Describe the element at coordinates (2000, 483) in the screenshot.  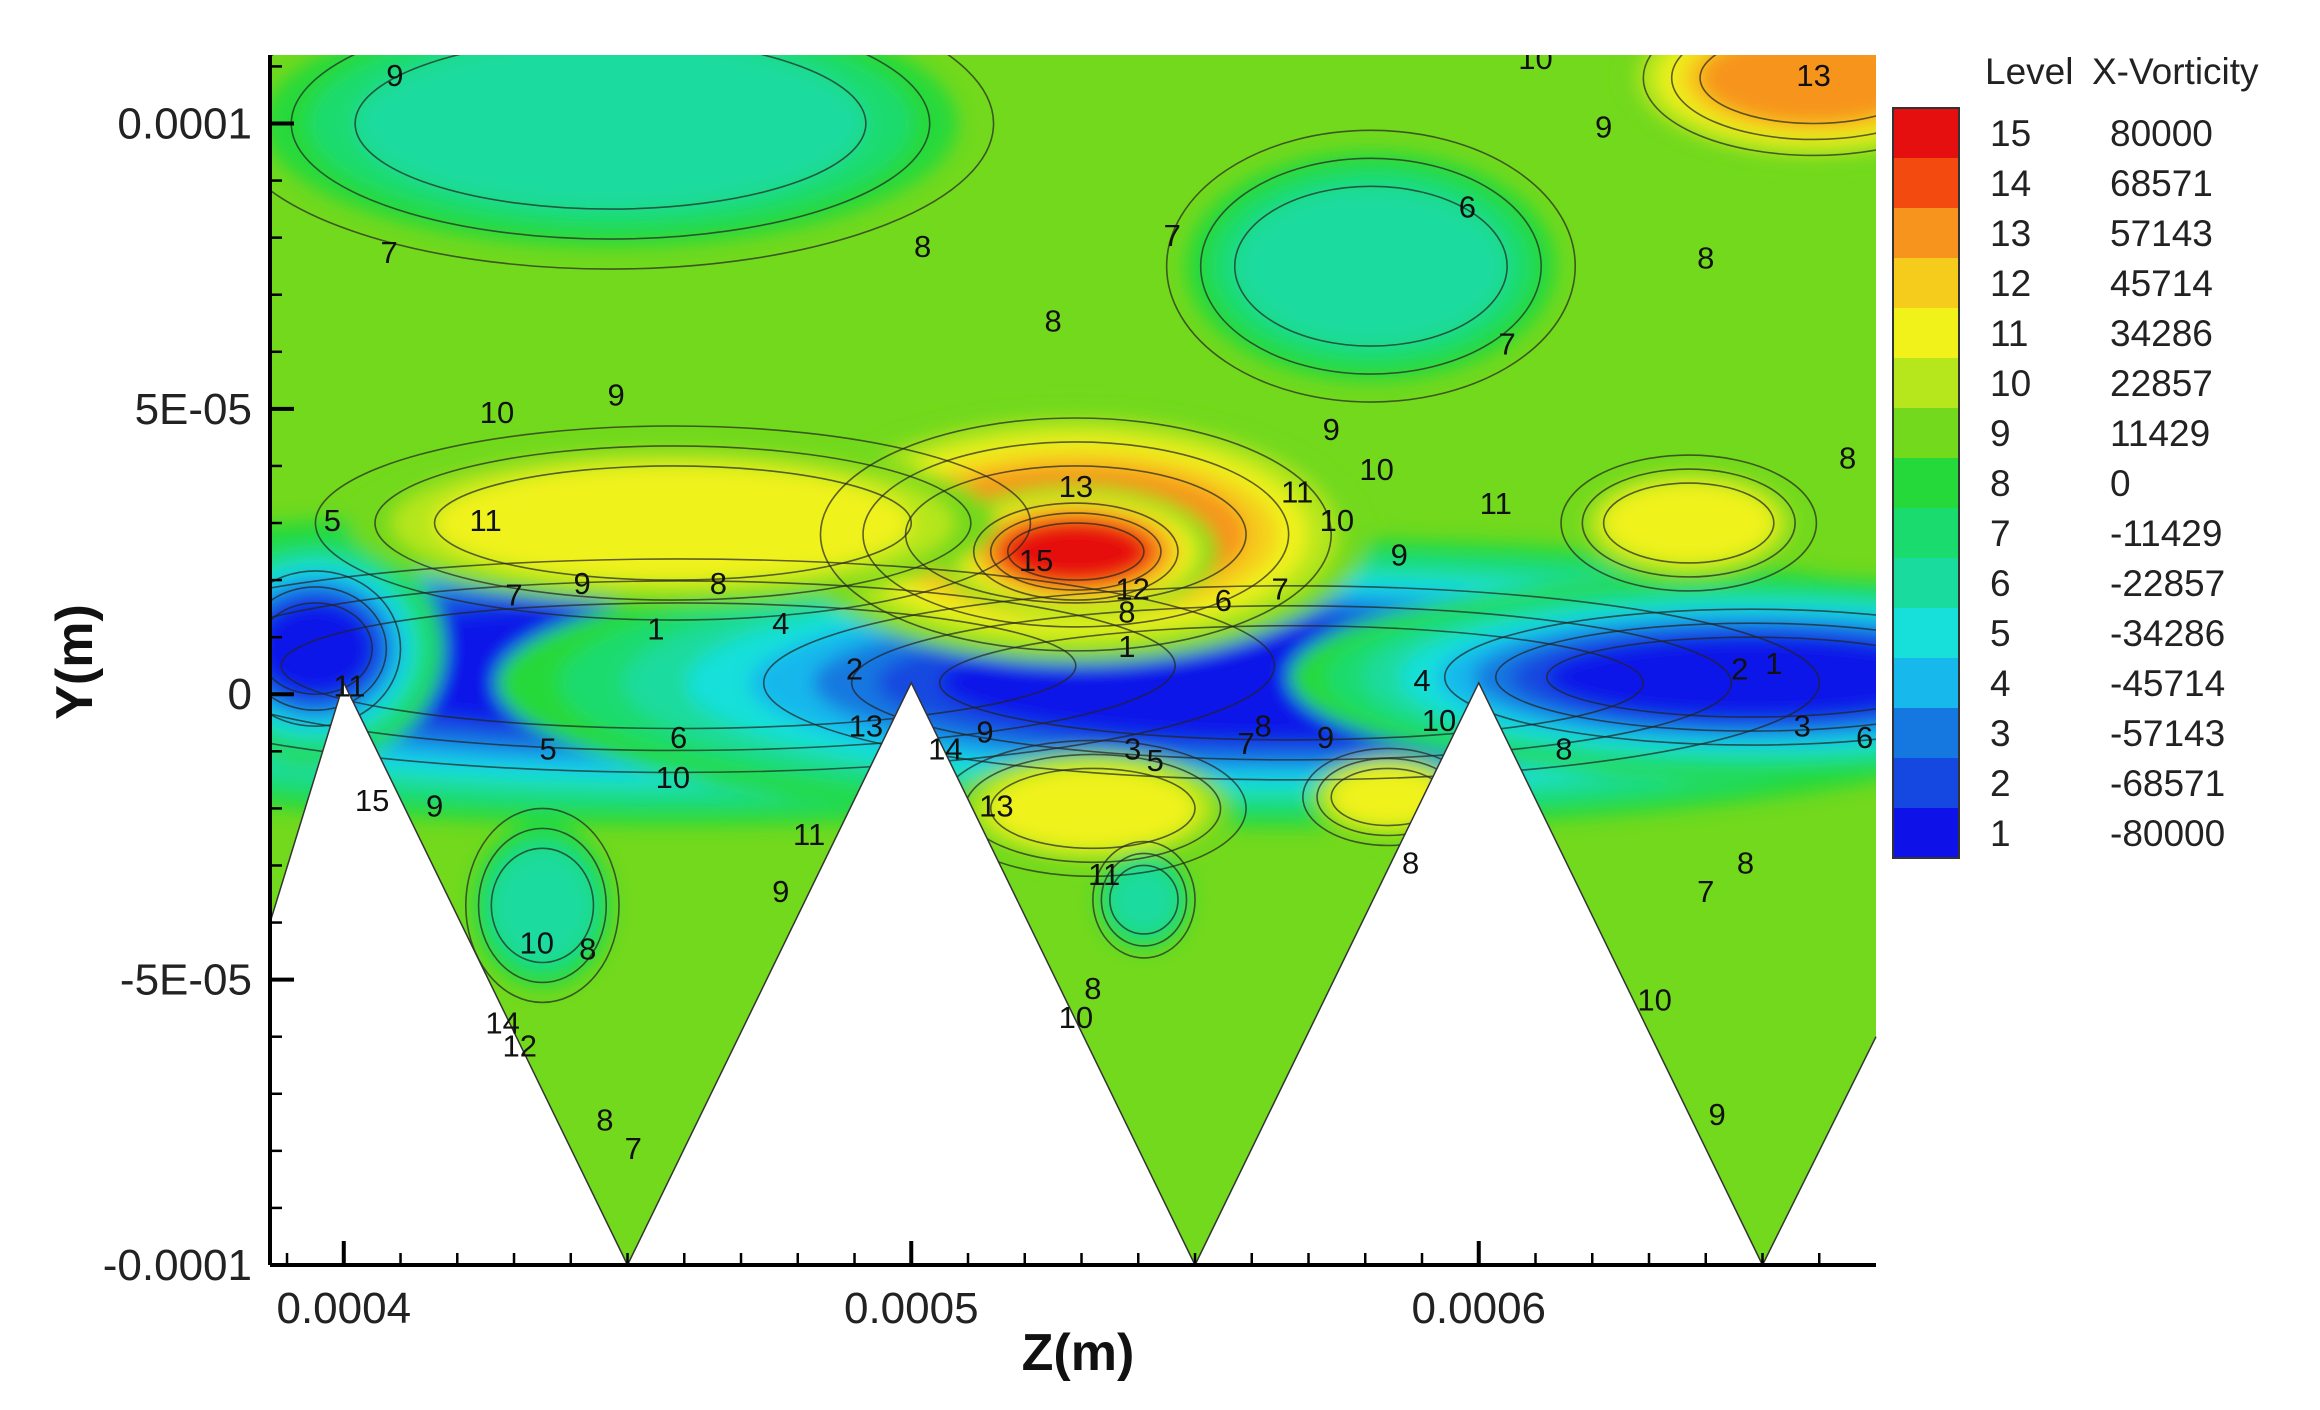
I see `legend-level: 8` at that location.